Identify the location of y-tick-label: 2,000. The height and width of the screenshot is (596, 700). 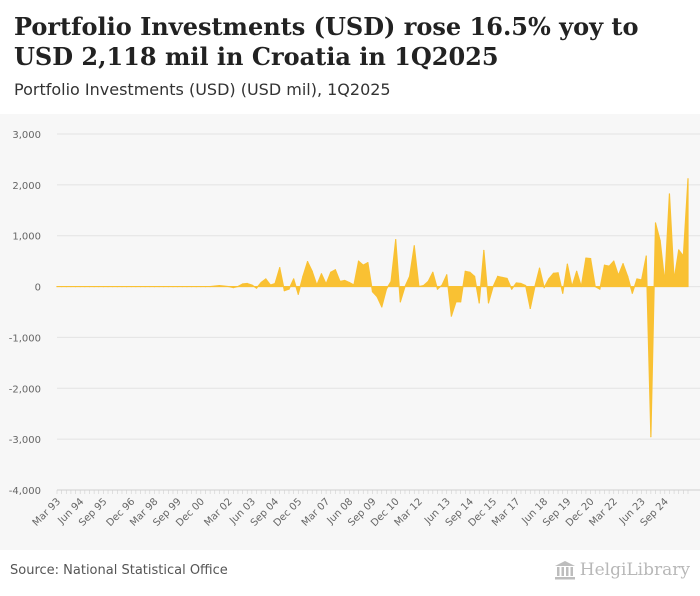
(26, 186).